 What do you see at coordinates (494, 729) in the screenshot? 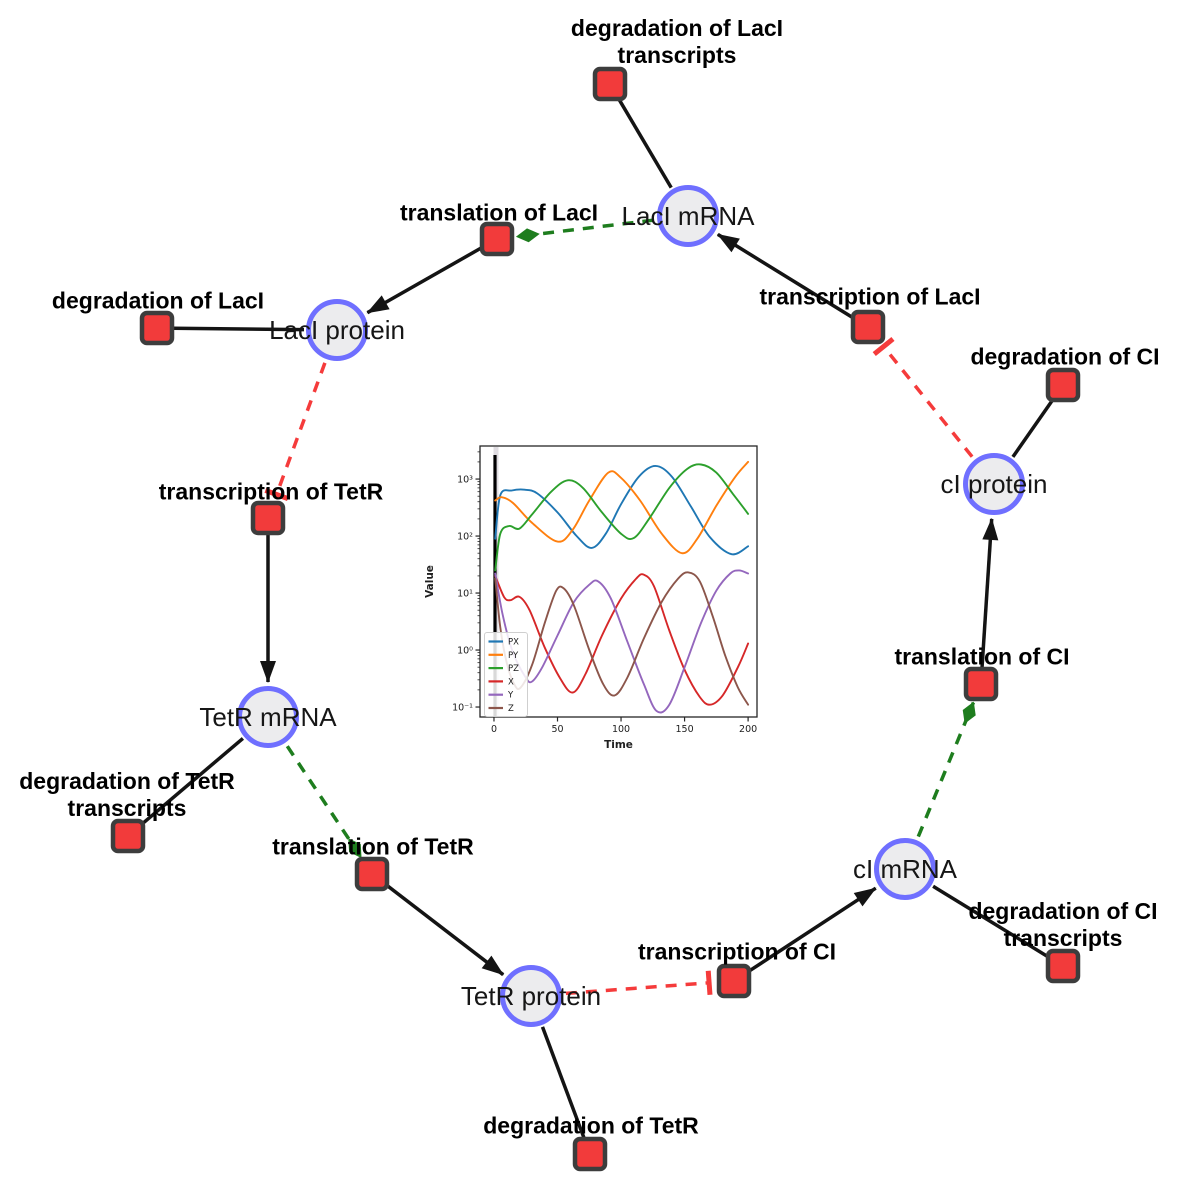
I see `x-tick-0: 0` at bounding box center [494, 729].